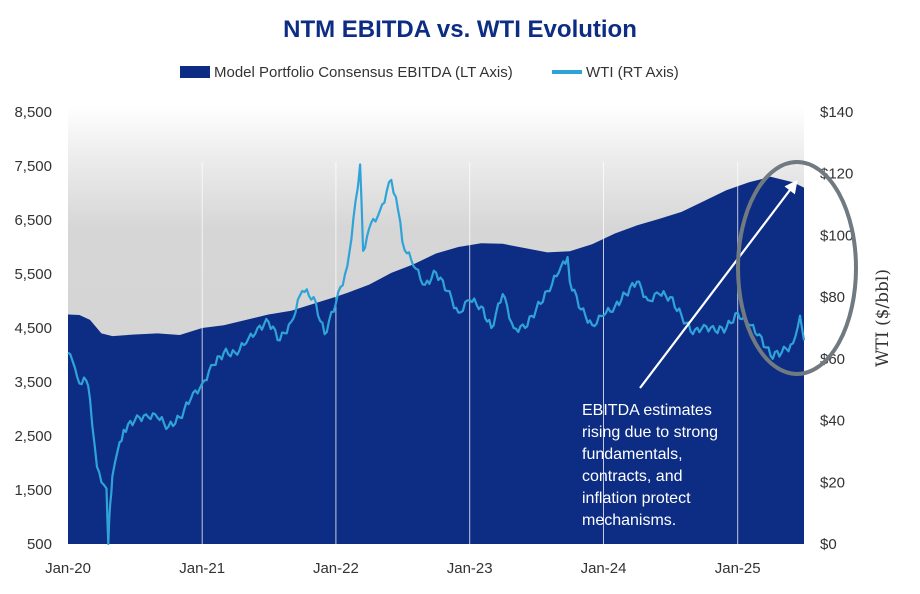 The height and width of the screenshot is (594, 920). What do you see at coordinates (650, 432) in the screenshot?
I see `annotation-line: rising due to strong` at bounding box center [650, 432].